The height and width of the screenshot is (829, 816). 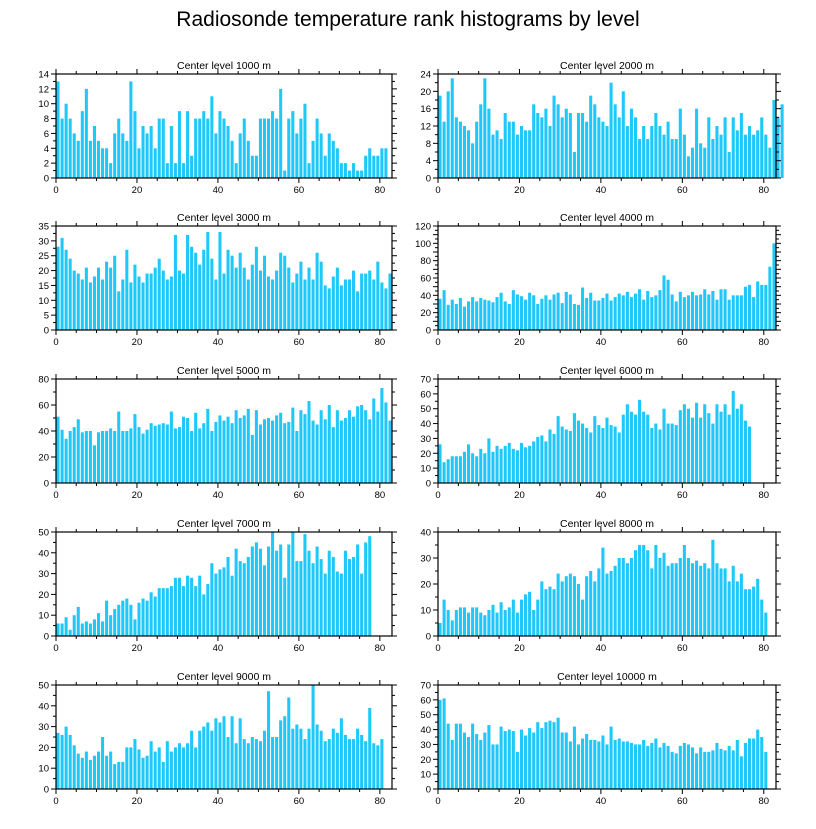 I want to click on panel-7-title: Center level 7000 m, so click(x=224, y=524).